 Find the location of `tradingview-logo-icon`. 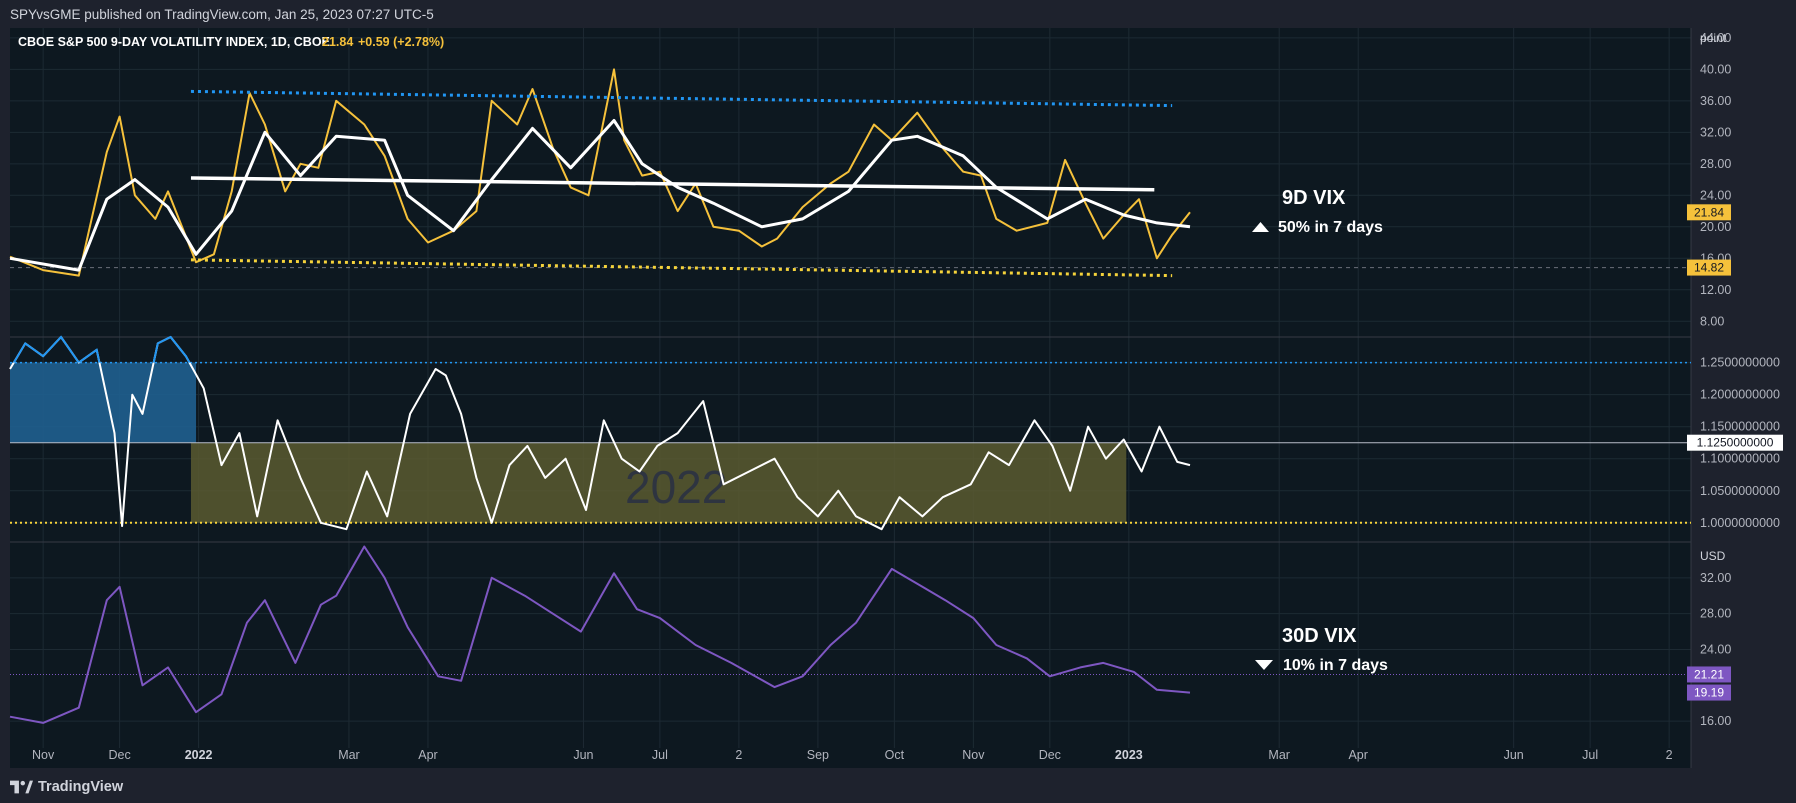

tradingview-logo-icon is located at coordinates (21, 787).